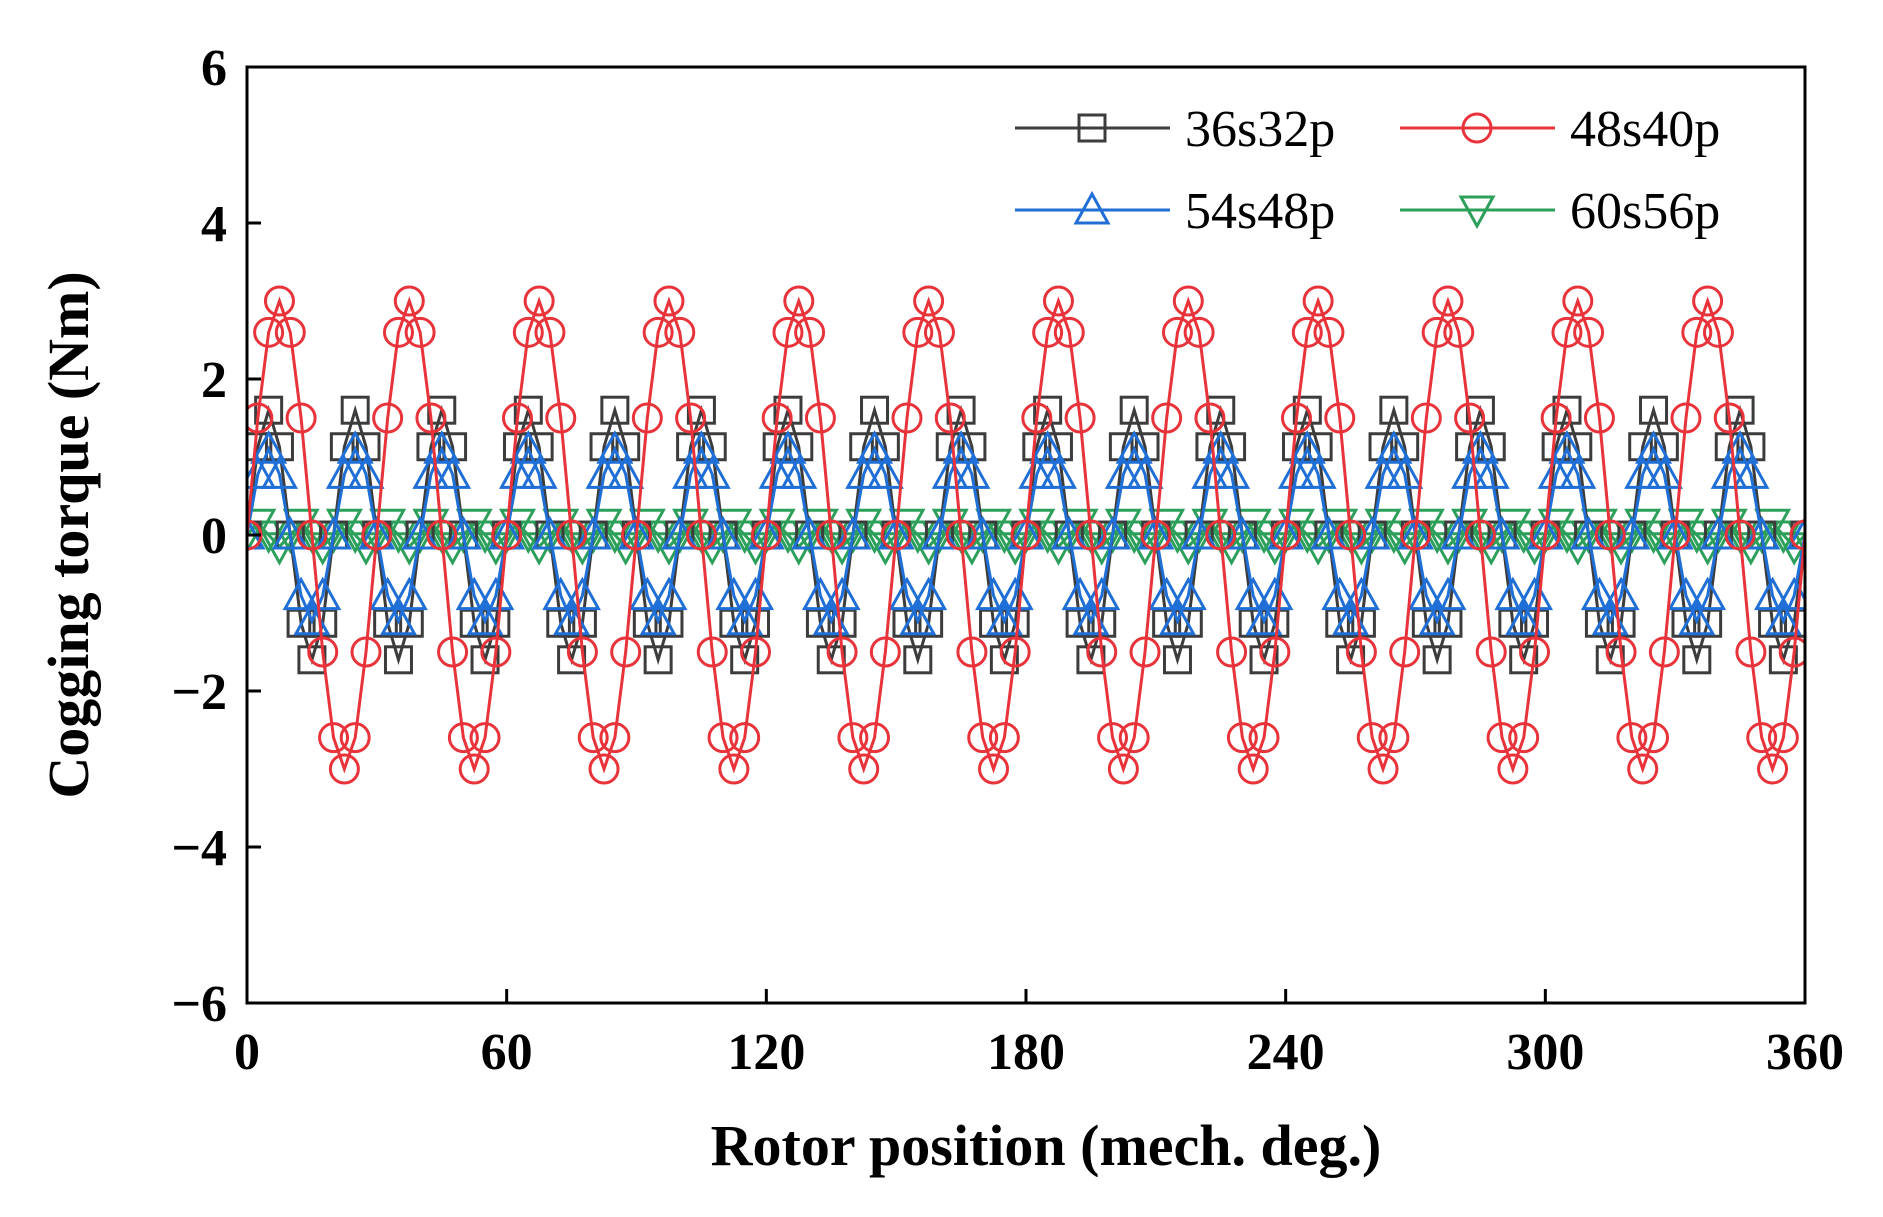 This screenshot has width=1883, height=1217. What do you see at coordinates (199, 1004) in the screenshot?
I see `y-tick-label: −6` at bounding box center [199, 1004].